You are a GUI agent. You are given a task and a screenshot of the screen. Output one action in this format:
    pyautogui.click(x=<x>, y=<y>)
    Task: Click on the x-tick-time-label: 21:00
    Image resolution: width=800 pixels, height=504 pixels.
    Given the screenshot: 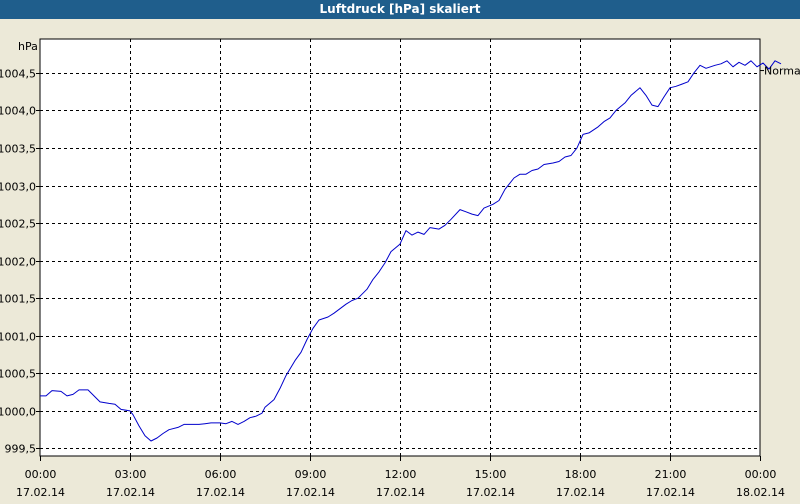 What is the action you would take?
    pyautogui.click(x=671, y=474)
    